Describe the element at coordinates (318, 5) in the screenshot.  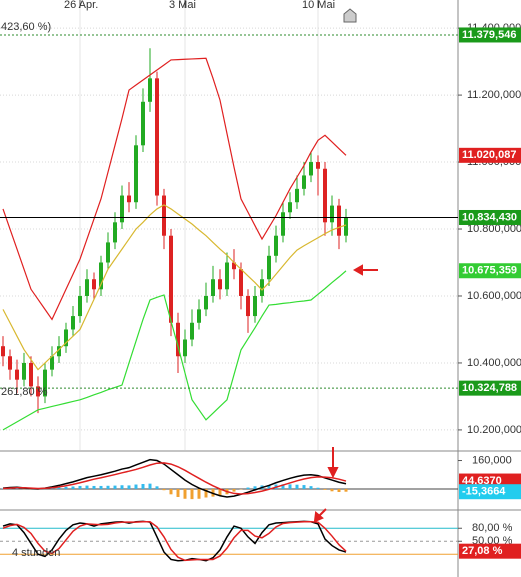
I see `x-tick-label: 10 Mai` at that location.